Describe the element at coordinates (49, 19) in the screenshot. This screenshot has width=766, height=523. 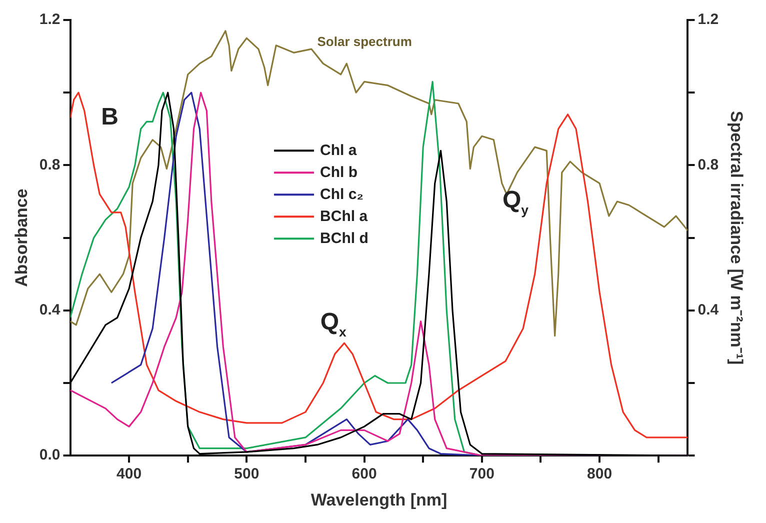
I see `y-tick-label: 1.2` at that location.